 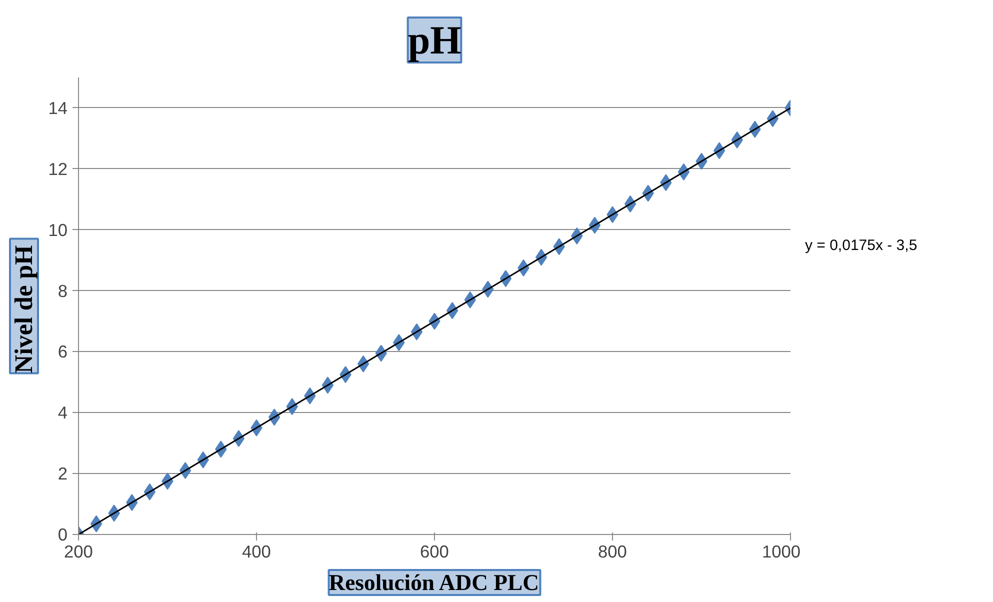 What do you see at coordinates (861, 246) in the screenshot?
I see `text: y = 0,0175x - 3,5` at bounding box center [861, 246].